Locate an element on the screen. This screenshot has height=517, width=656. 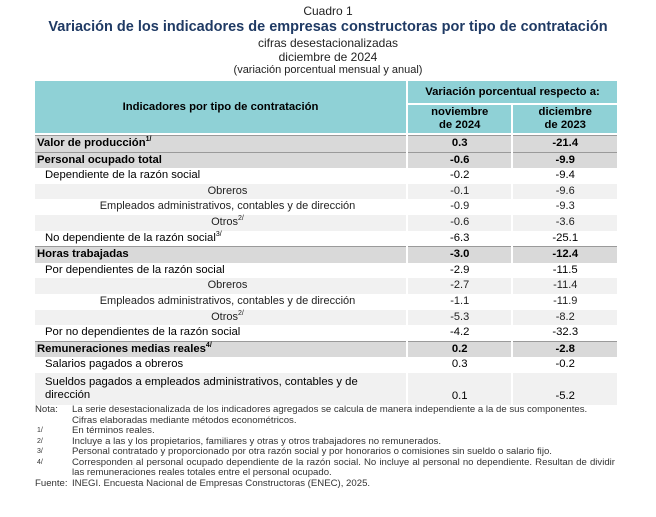
table-row: Remuneraciones medias reales4/0.2 -2.8 is located at coordinates (326, 349).